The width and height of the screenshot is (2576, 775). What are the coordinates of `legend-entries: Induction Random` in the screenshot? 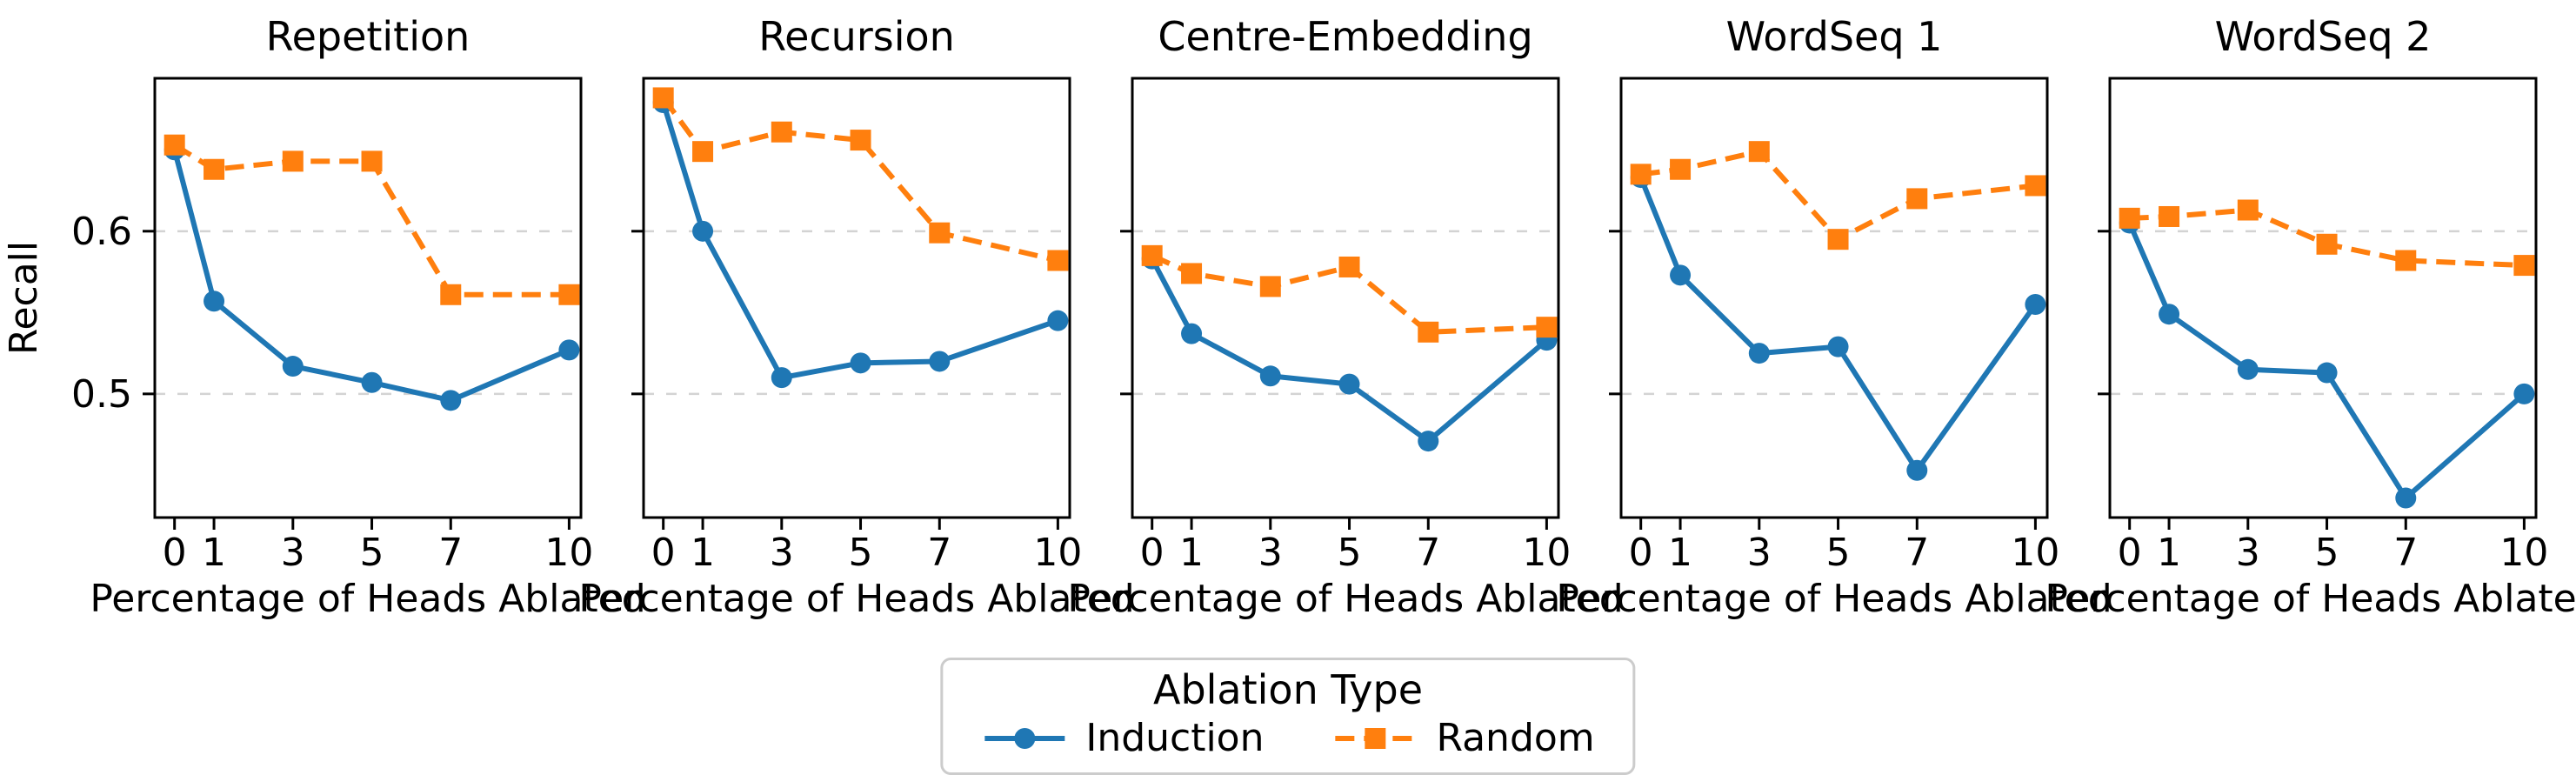 It's located at (1288, 738).